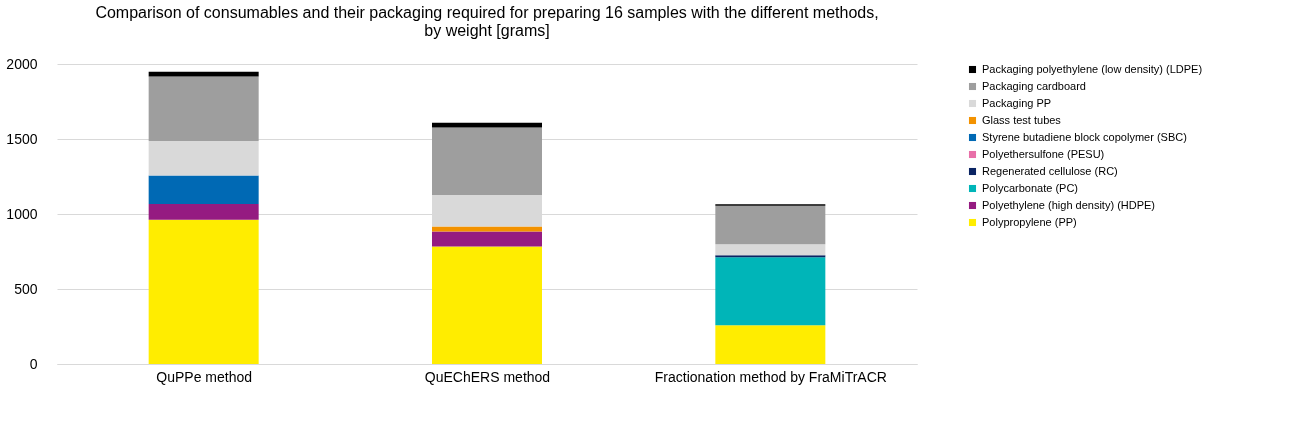  What do you see at coordinates (204, 376) in the screenshot?
I see `x-tick-label: QuPPe method` at bounding box center [204, 376].